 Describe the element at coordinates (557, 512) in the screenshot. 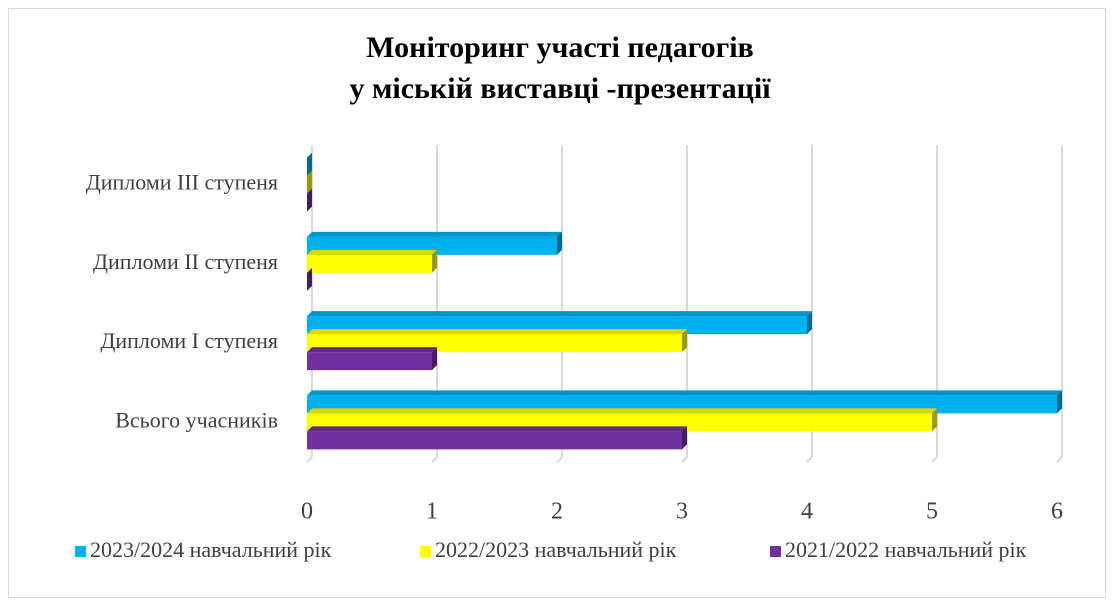

I see `x-tick-label: 2` at that location.